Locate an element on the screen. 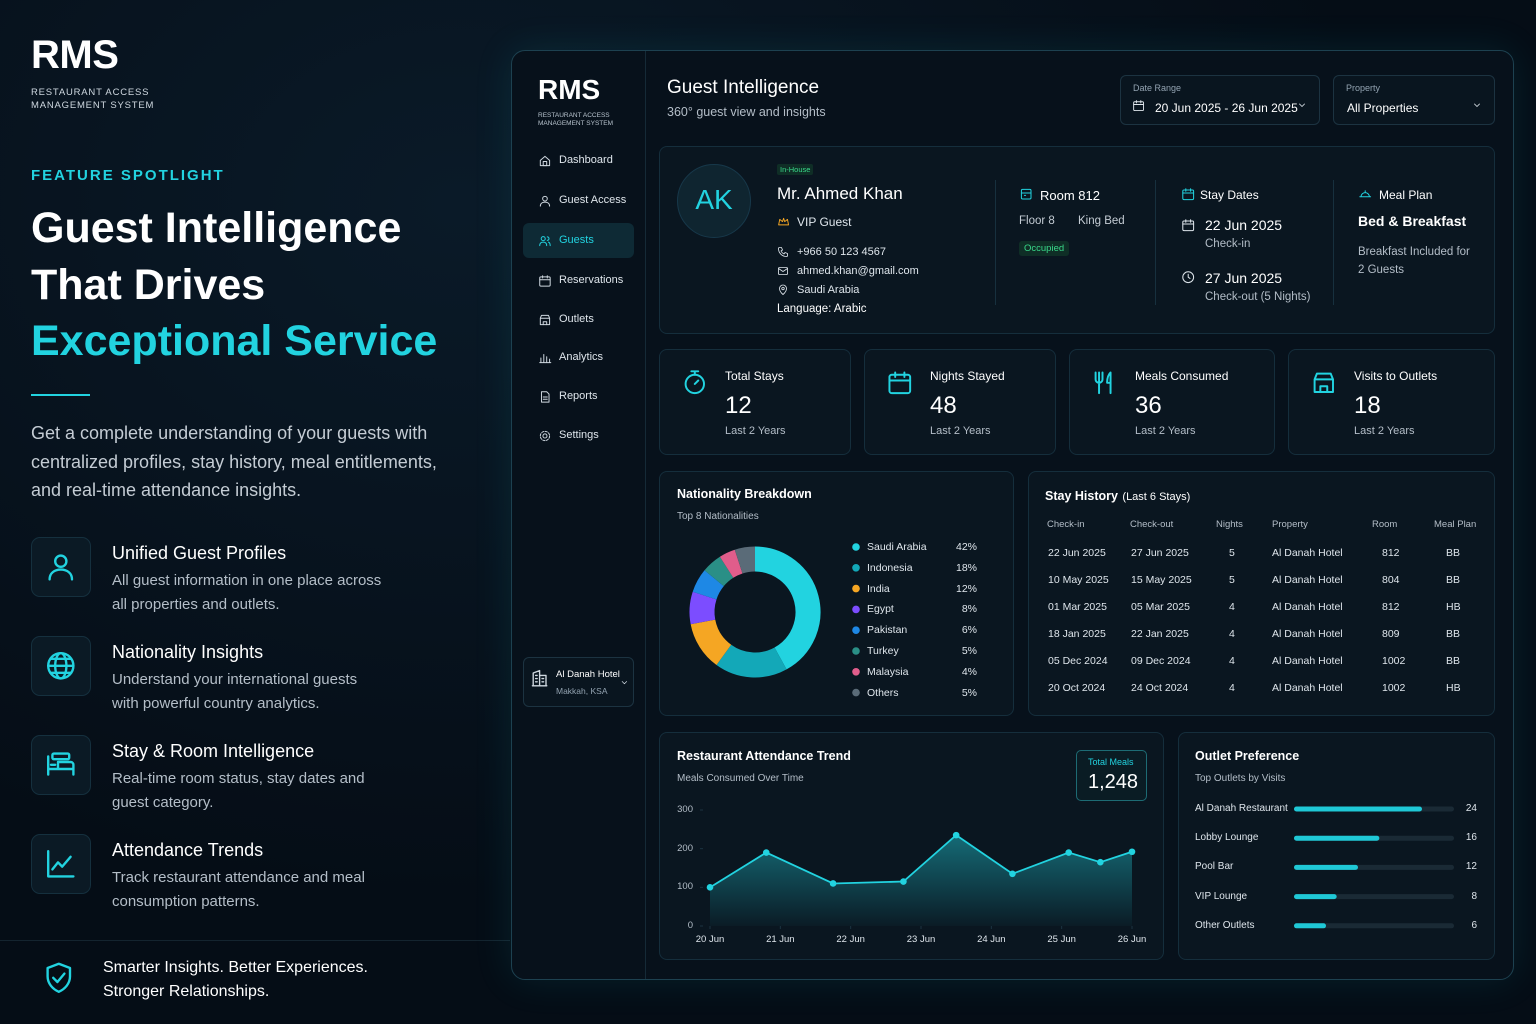 Image resolution: width=1536 pixels, height=1024 pixels. footer-text: Stronger Relationships. is located at coordinates (186, 991).